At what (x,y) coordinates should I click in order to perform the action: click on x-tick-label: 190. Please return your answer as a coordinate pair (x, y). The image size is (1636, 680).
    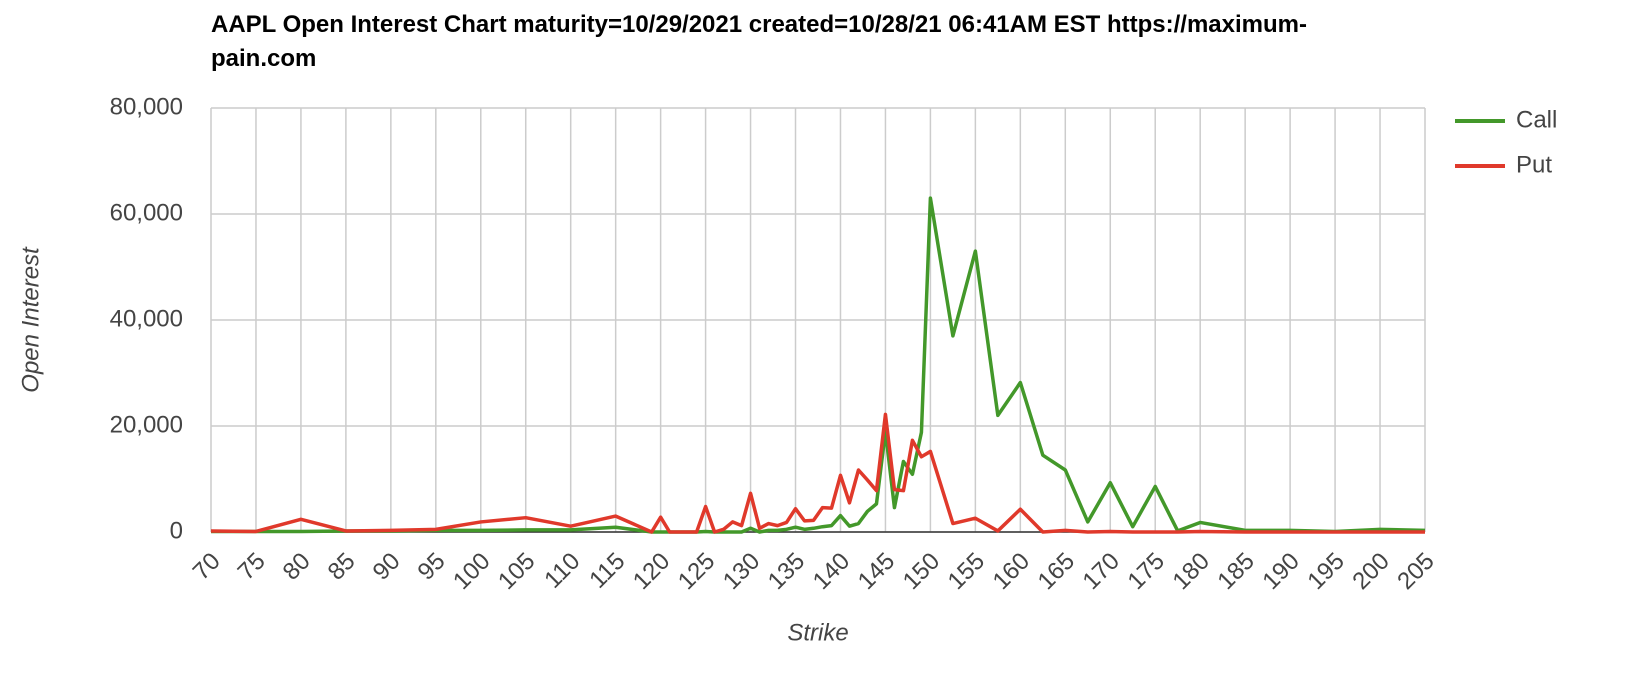
    Looking at the image, I should click on (1280, 571).